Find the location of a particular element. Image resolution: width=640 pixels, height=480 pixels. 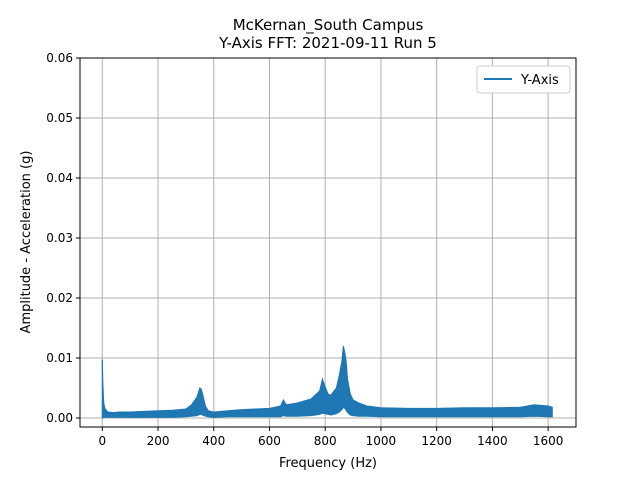

legend: Y-Axis is located at coordinates (523, 79).